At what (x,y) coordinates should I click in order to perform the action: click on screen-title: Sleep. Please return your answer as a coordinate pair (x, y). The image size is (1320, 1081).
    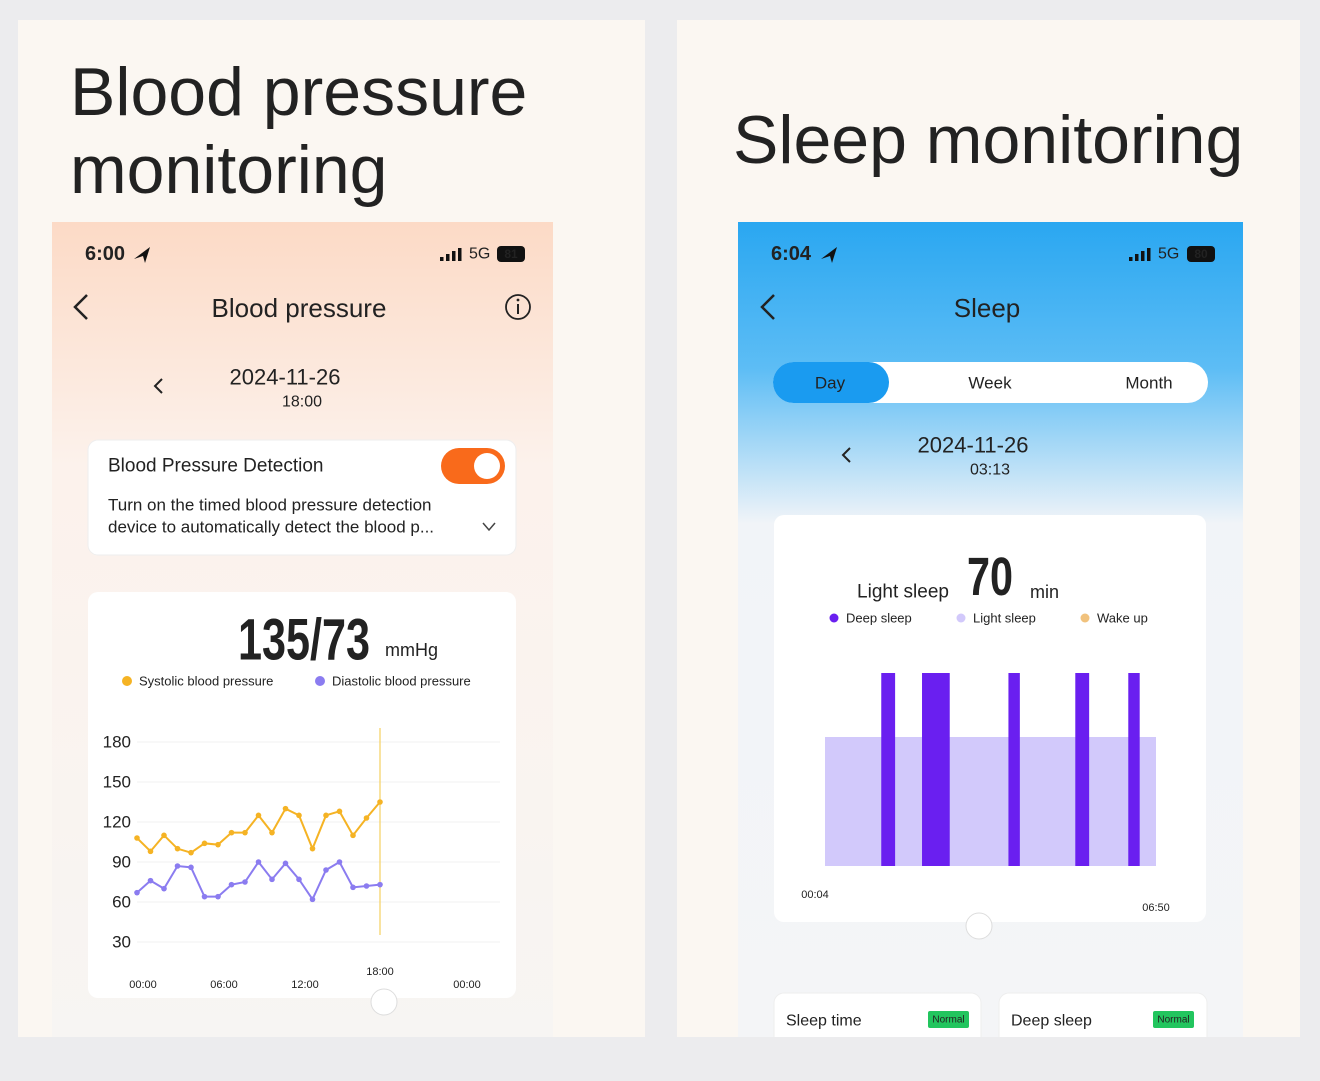
    Looking at the image, I should click on (987, 308).